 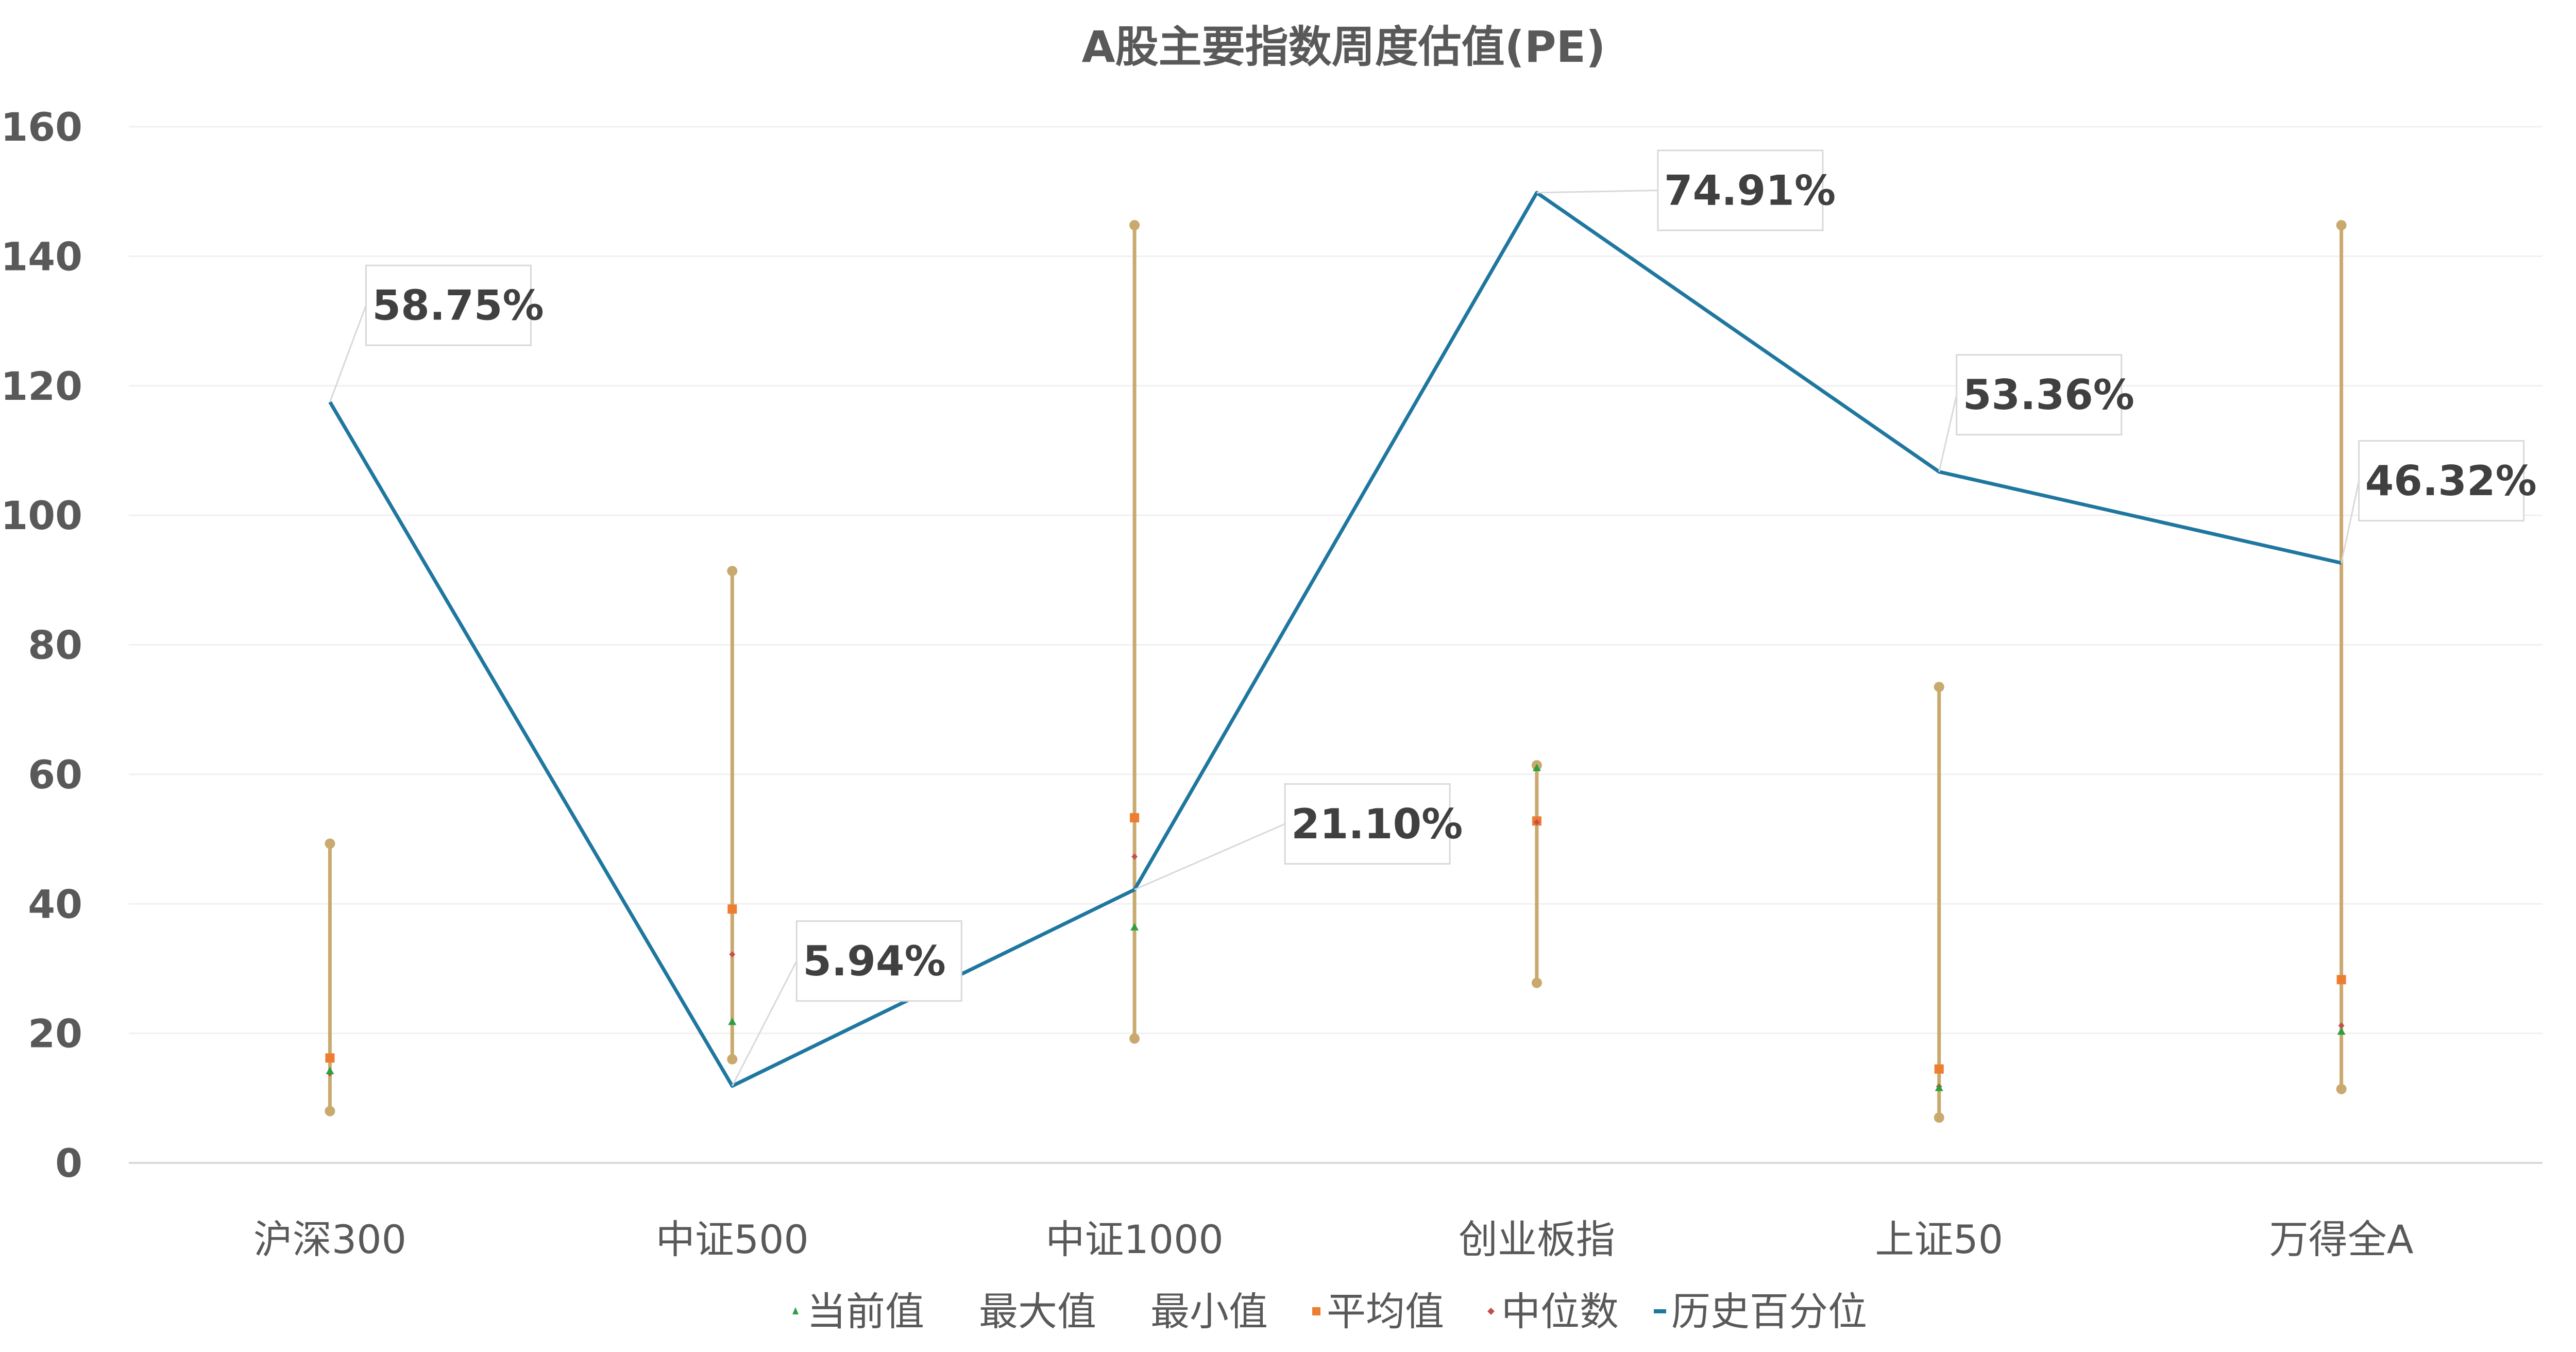 What do you see at coordinates (41, 127) in the screenshot?
I see `left-tick-label: 160` at bounding box center [41, 127].